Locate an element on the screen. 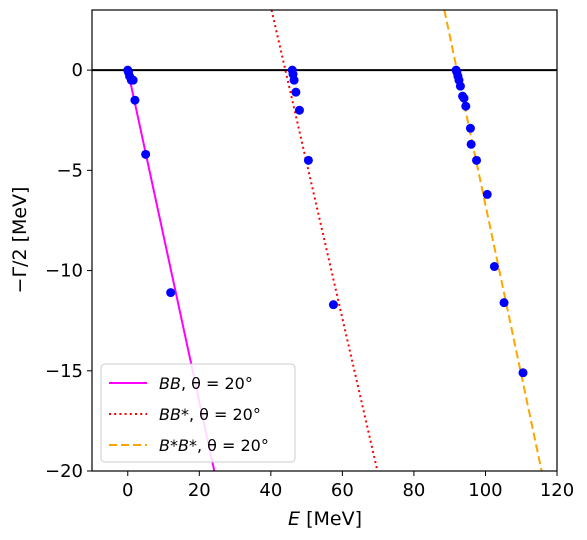 This screenshot has width=587, height=540. x-tick-label: 100 is located at coordinates (485, 490).